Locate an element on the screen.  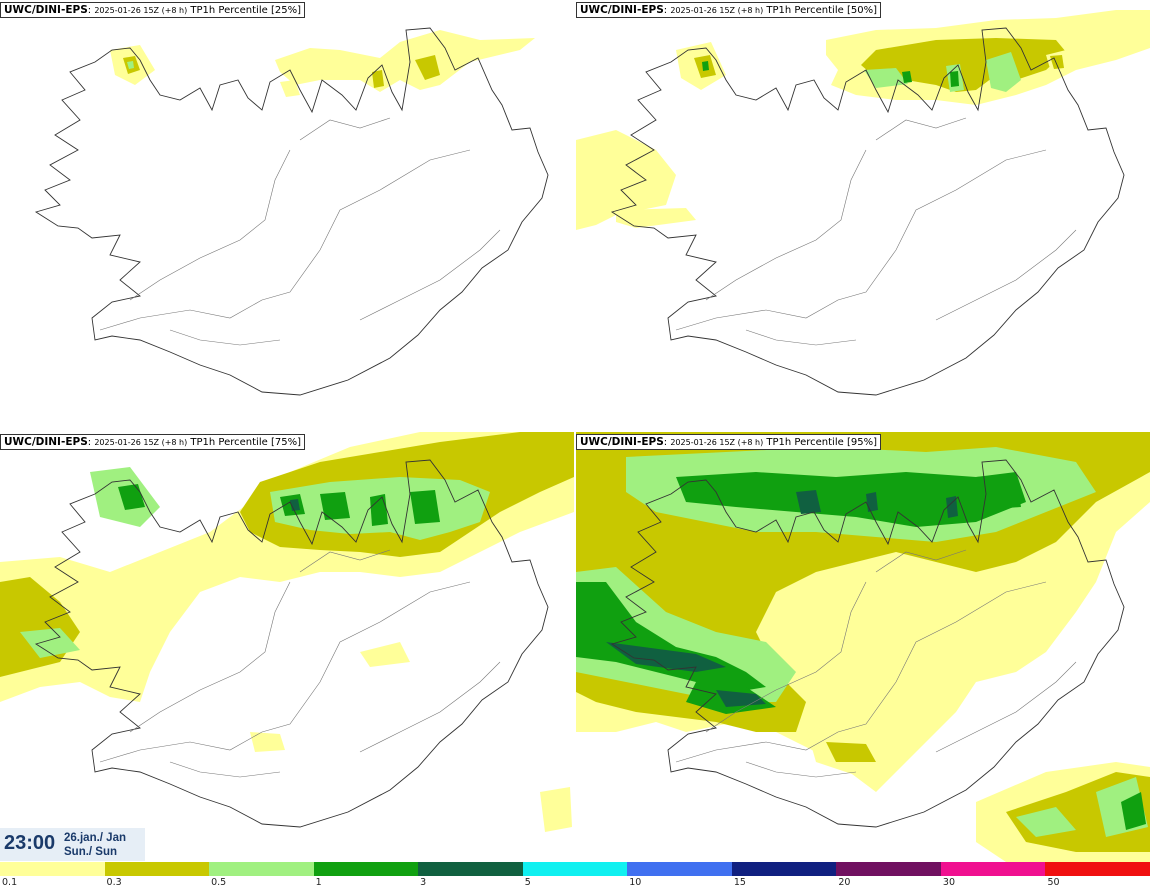
legend-label: 0.1 is located at coordinates (10, 882).